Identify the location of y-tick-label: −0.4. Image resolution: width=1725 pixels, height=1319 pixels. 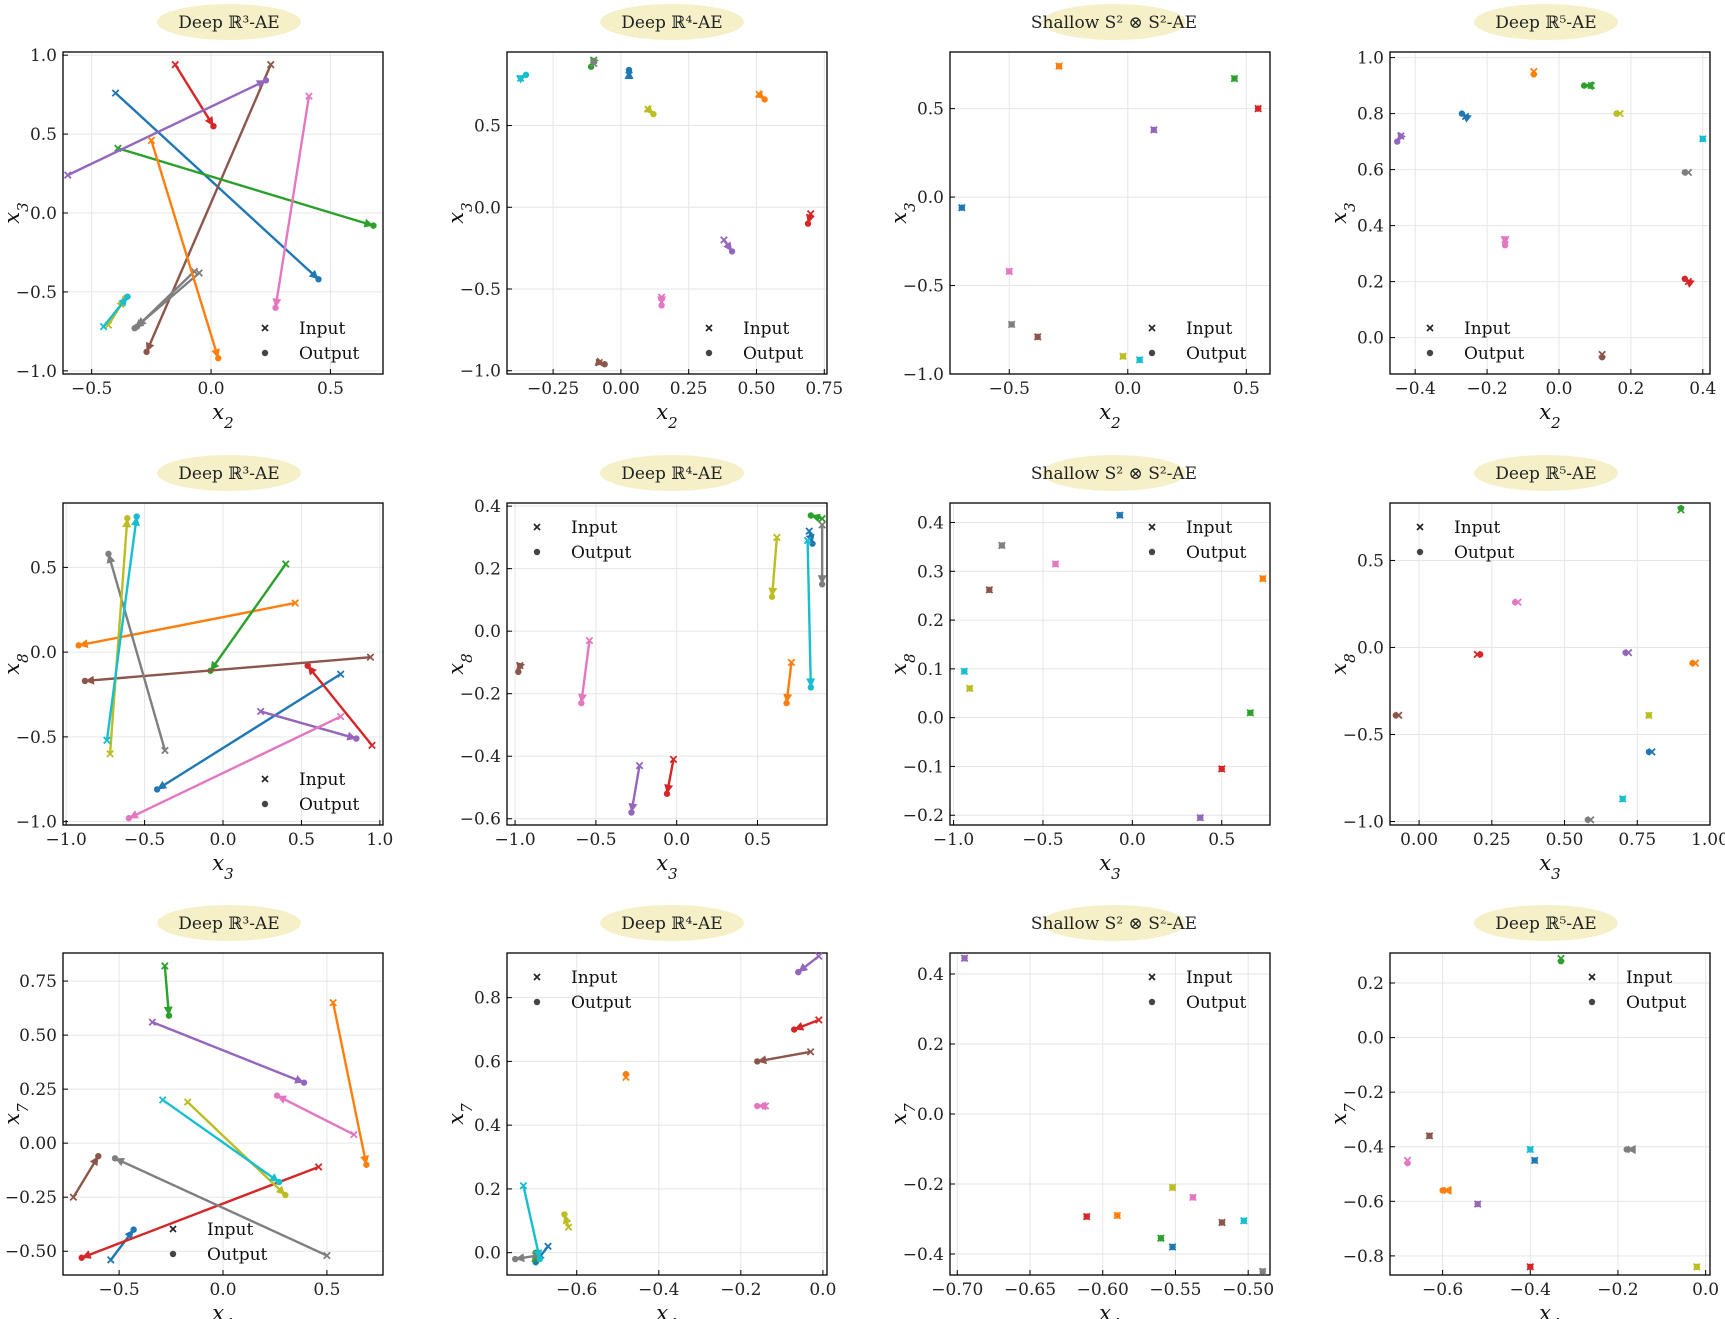
(480, 757).